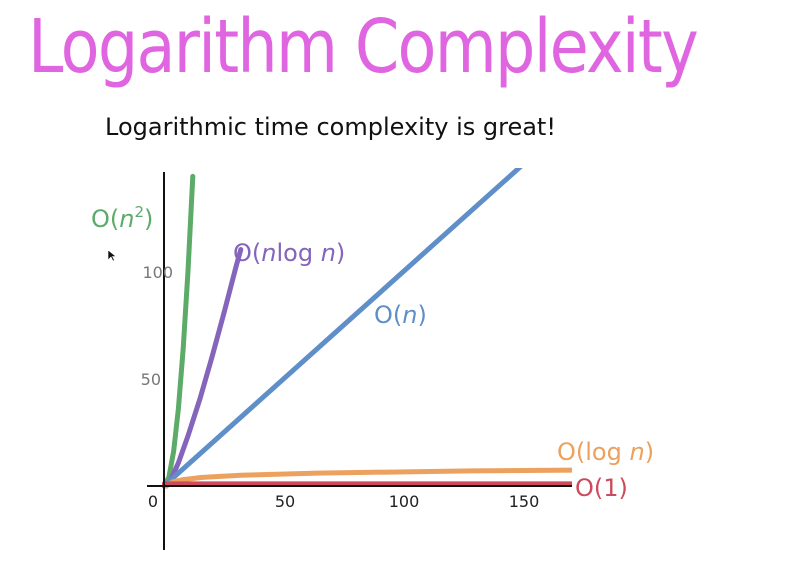 This screenshot has height=574, width=793. I want to click on y-tick-label: 100, so click(157, 272).